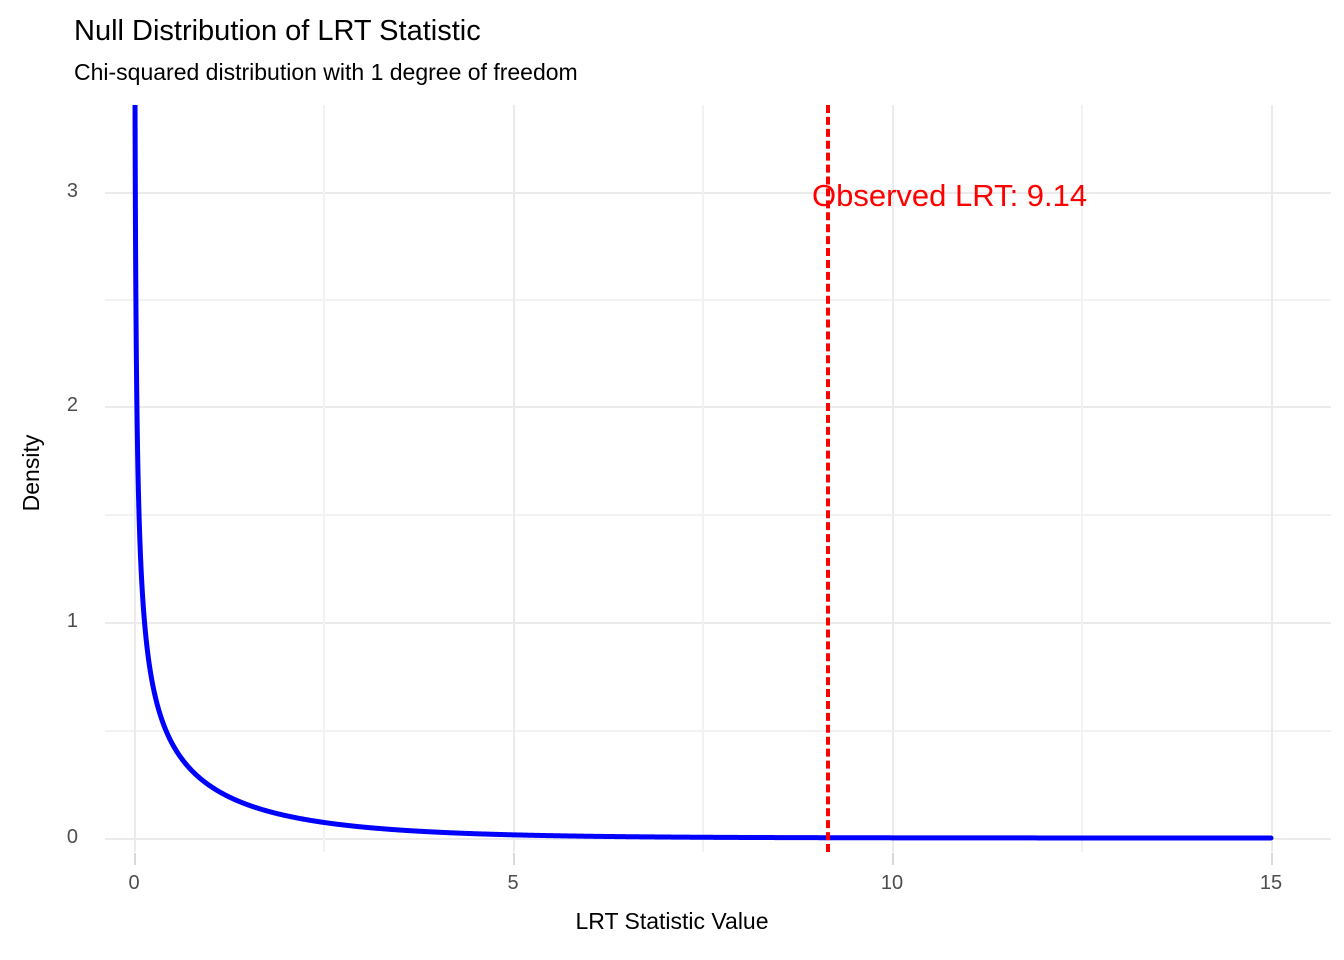  I want to click on observed-lrt-label: Observed LRT: 9.14, so click(950, 195).